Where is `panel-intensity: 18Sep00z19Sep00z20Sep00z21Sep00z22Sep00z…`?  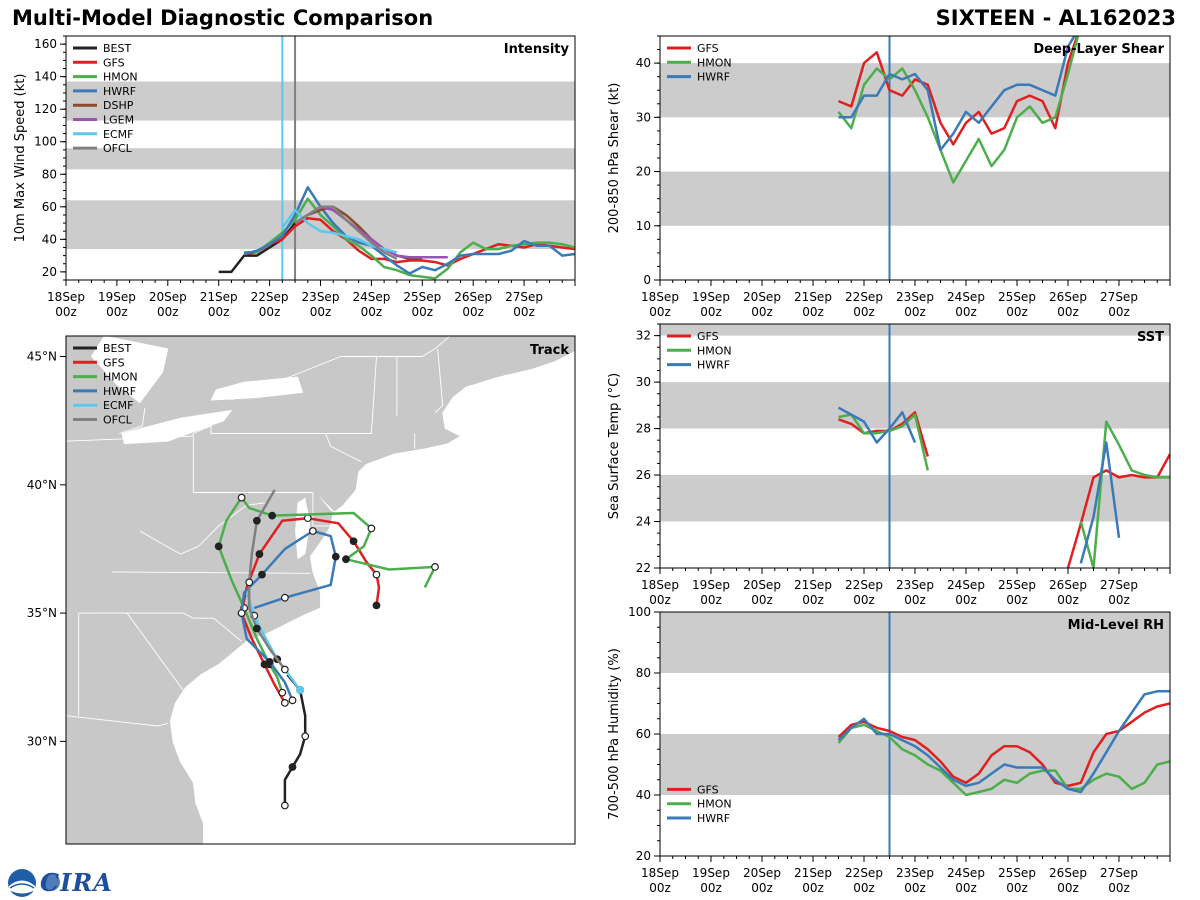 panel-intensity: 18Sep00z19Sep00z20Sep00z21Sep00z22Sep00z… is located at coordinates (294, 177).